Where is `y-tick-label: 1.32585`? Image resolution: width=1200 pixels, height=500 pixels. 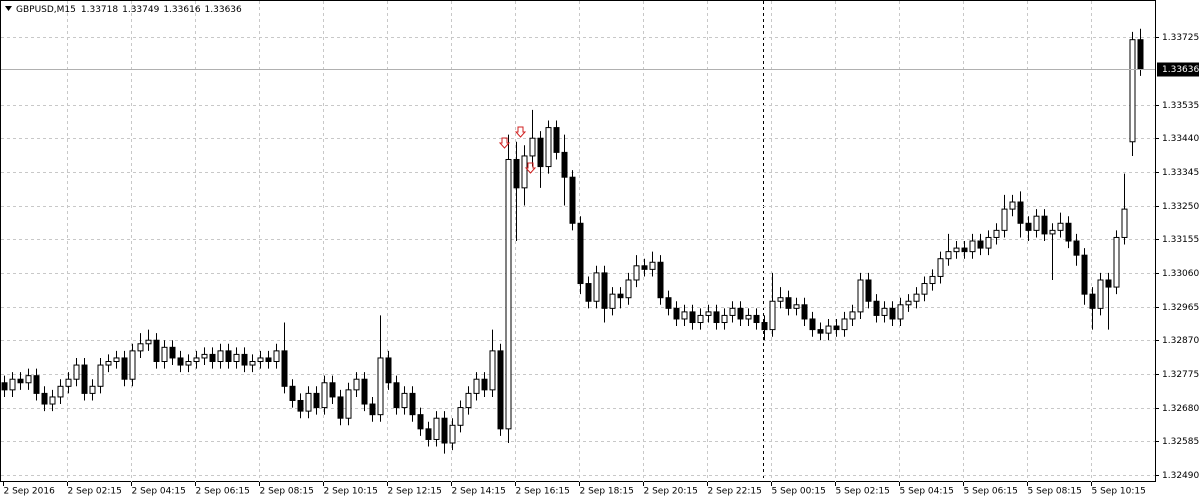 y-tick-label: 1.32585 is located at coordinates (1180, 442).